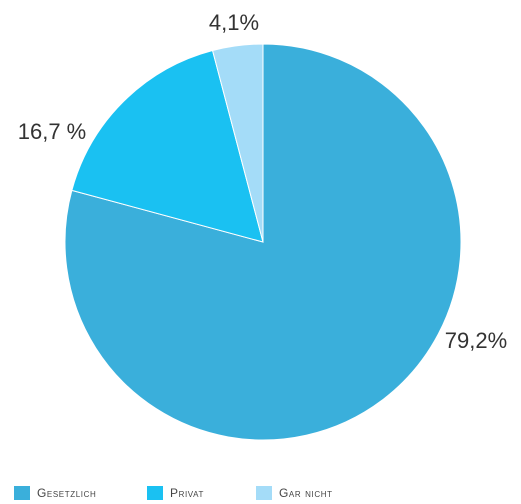  I want to click on legend: Gesetzlich Privat Gar nicht, so click(264, 493).